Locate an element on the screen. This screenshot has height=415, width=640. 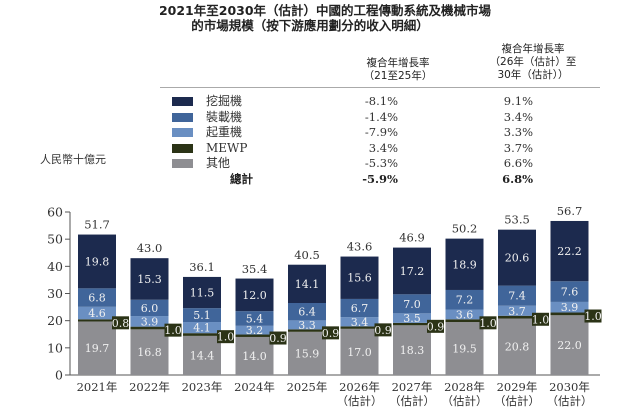
bar-value-label: 14.1 is located at coordinates (307, 284).